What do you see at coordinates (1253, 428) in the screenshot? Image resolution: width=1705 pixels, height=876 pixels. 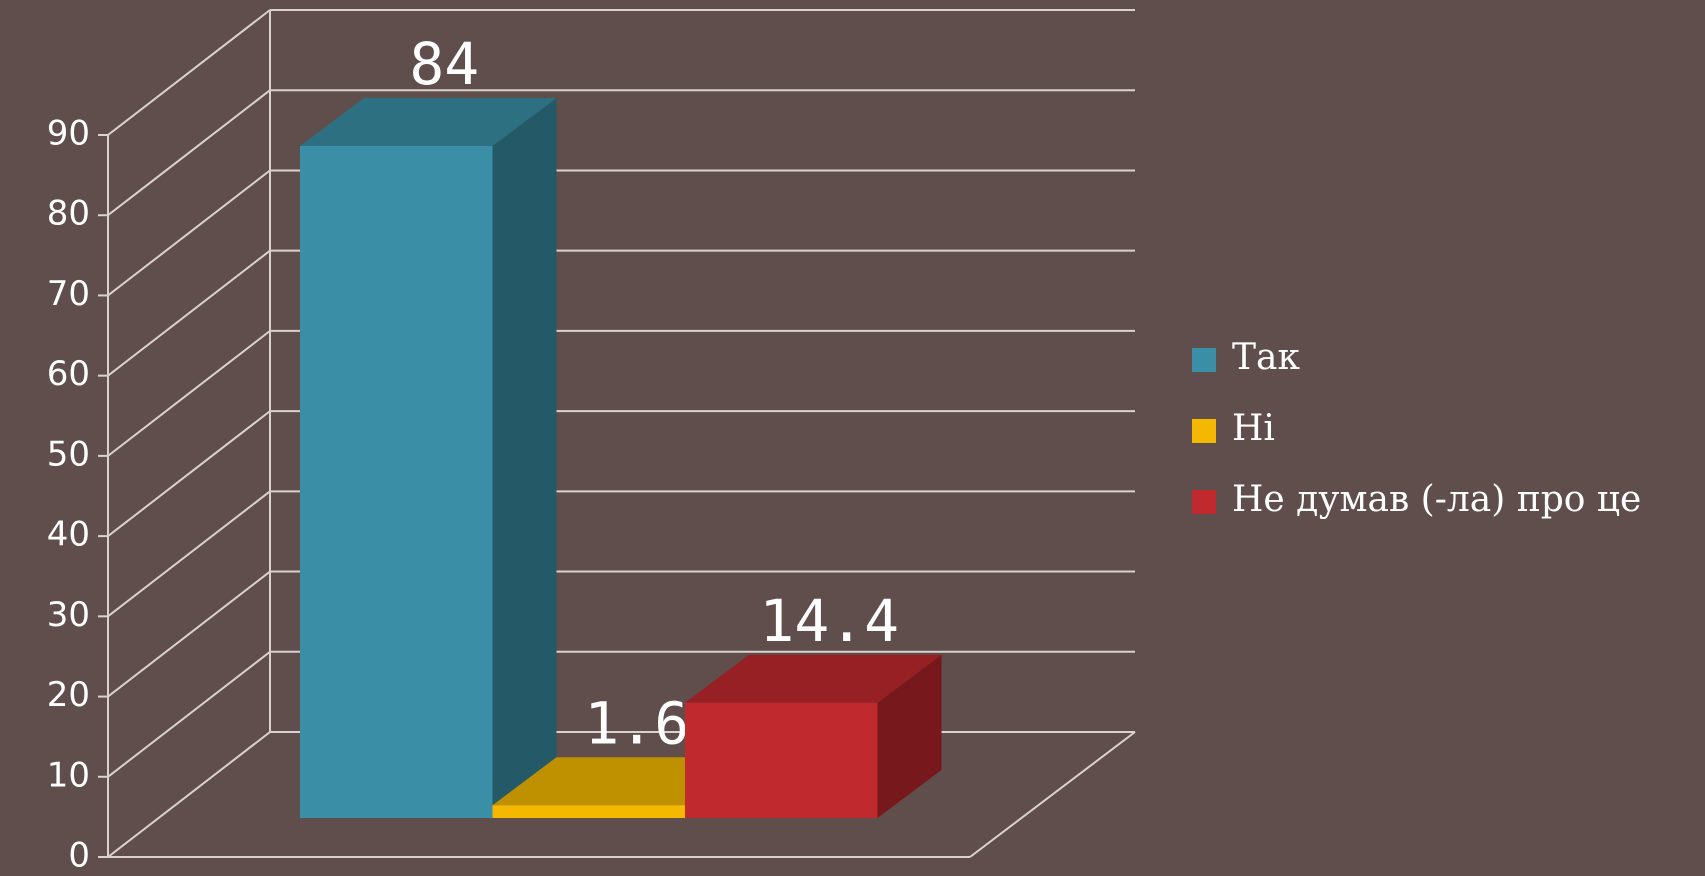 I see `legend-label: Ні` at bounding box center [1253, 428].